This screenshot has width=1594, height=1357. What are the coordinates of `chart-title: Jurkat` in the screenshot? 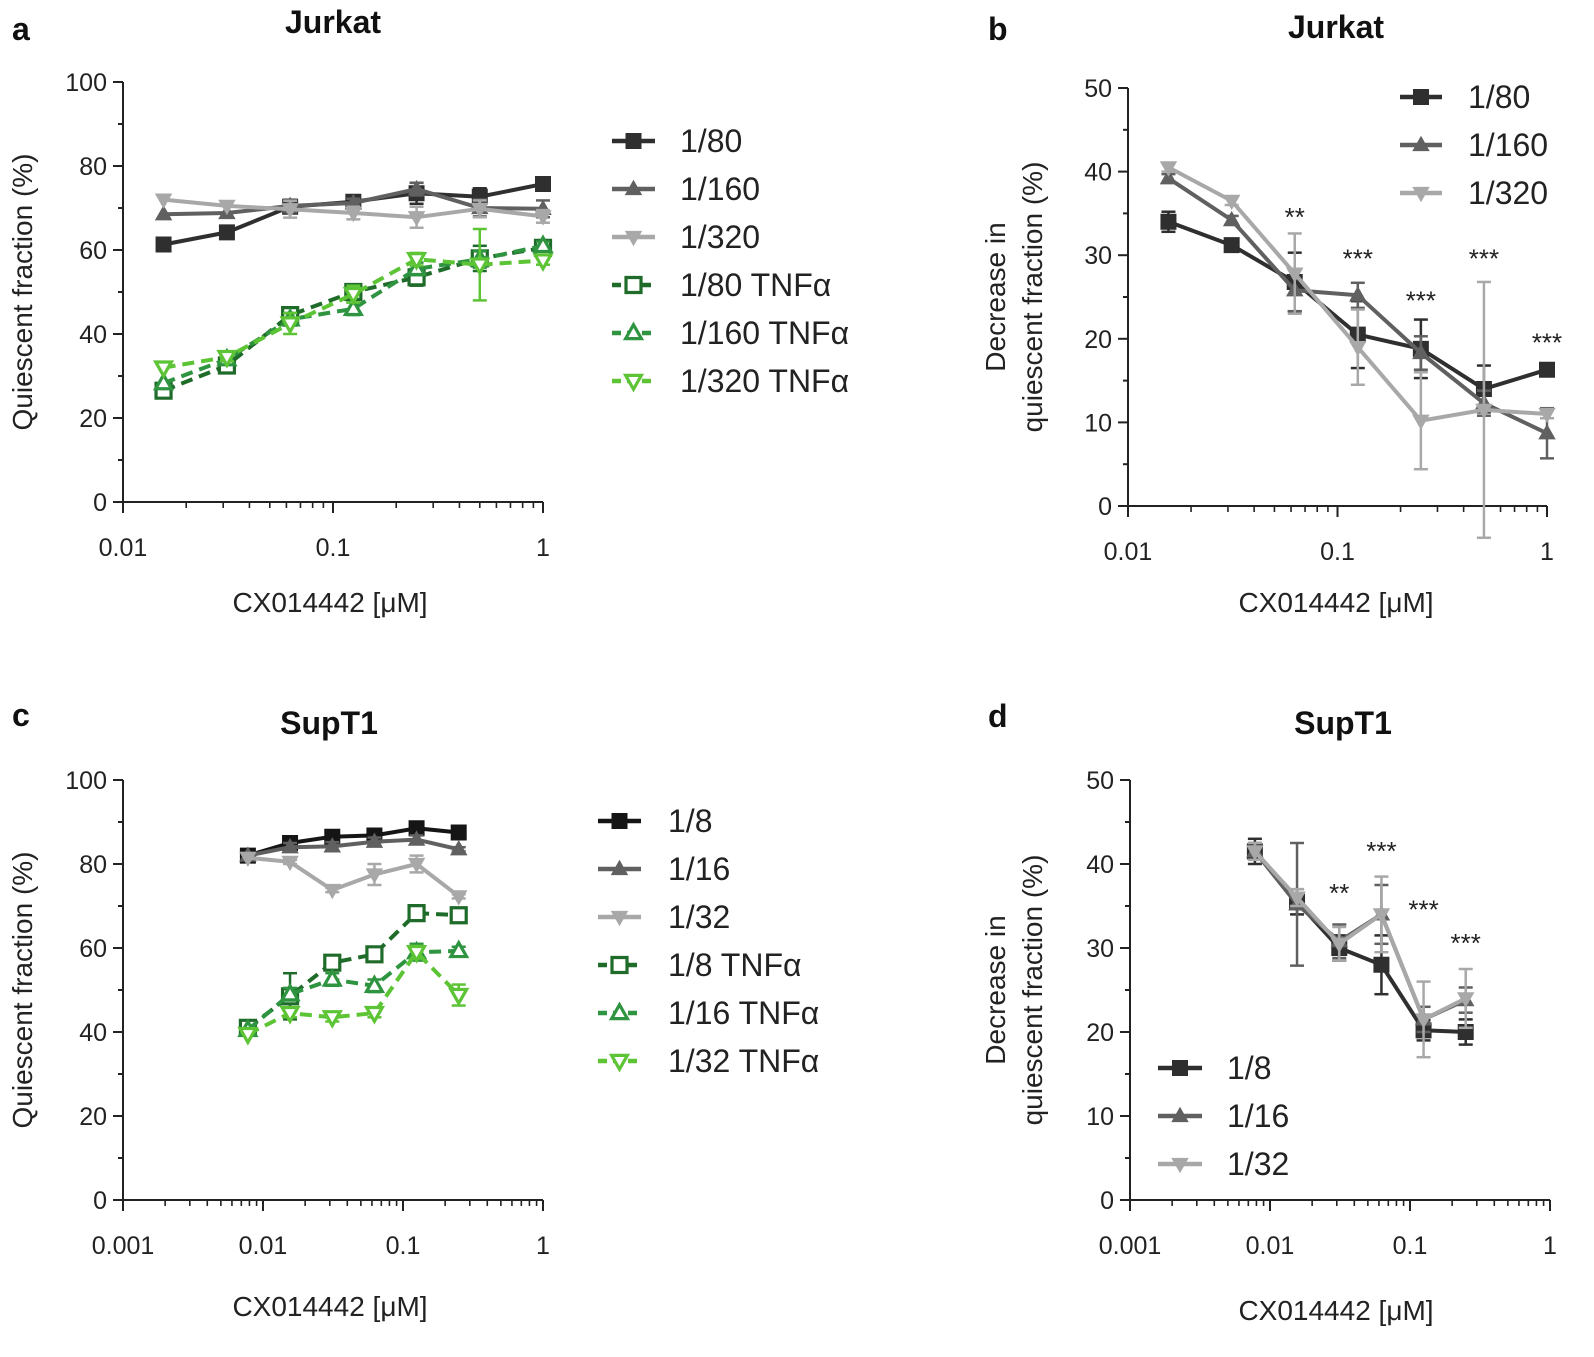 It's located at (333, 22).